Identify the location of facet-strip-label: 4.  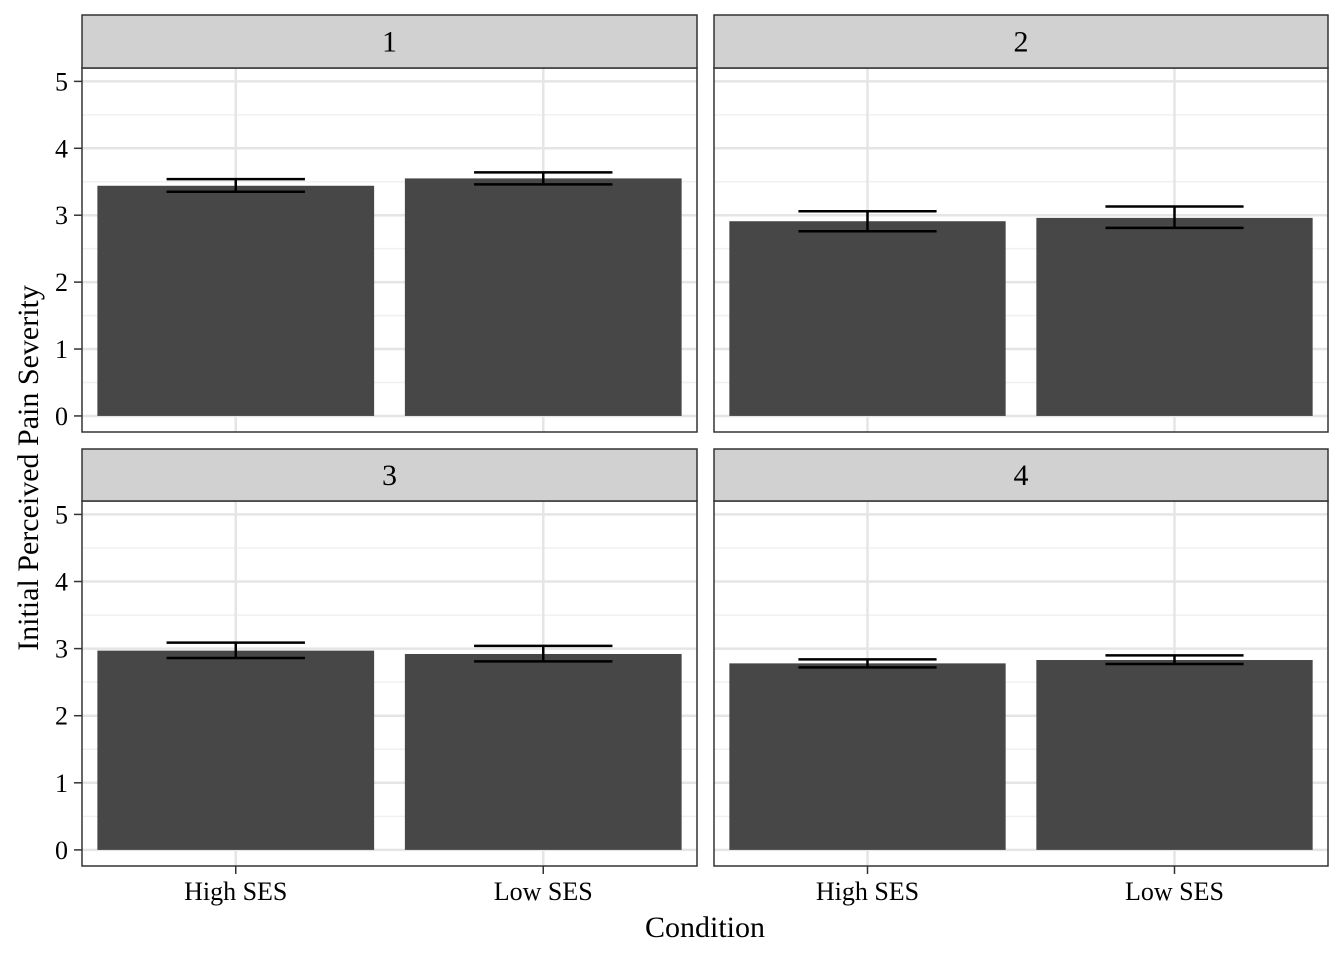
(1021, 475).